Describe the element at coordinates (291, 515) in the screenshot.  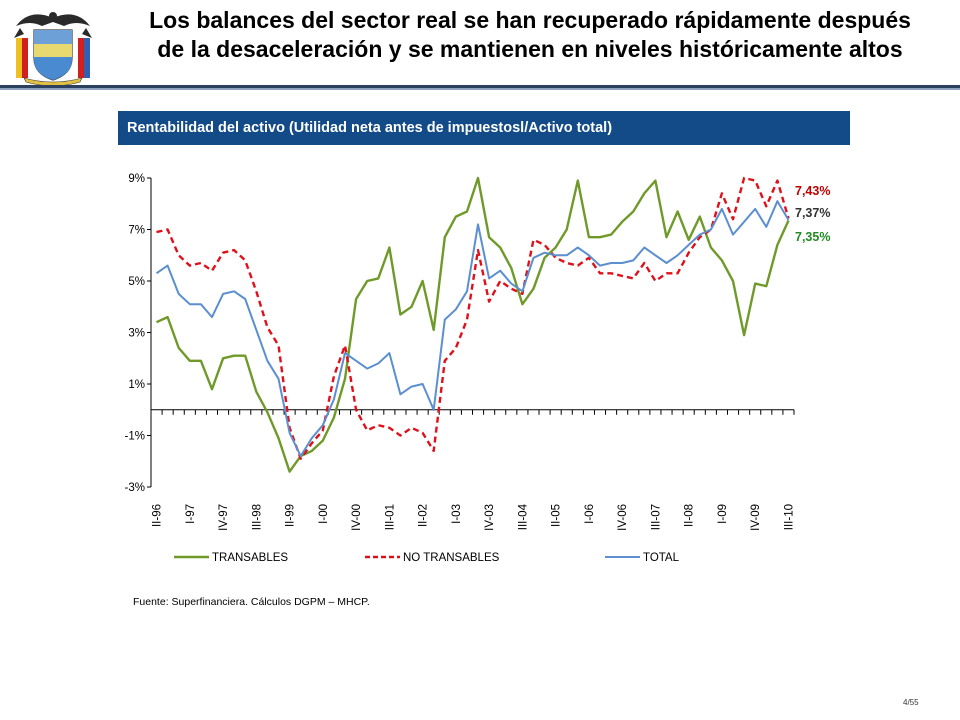
I see `x-tick-label: II-99` at that location.